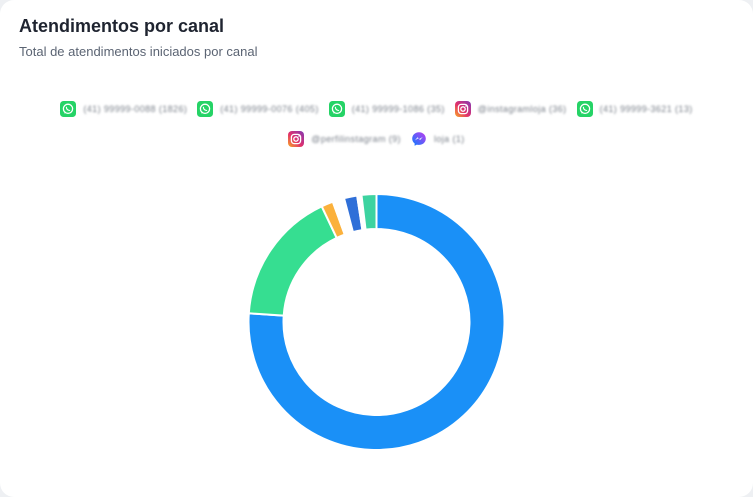 This screenshot has height=497, width=753. I want to click on chart-title: Atendimentos por canal, so click(122, 26).